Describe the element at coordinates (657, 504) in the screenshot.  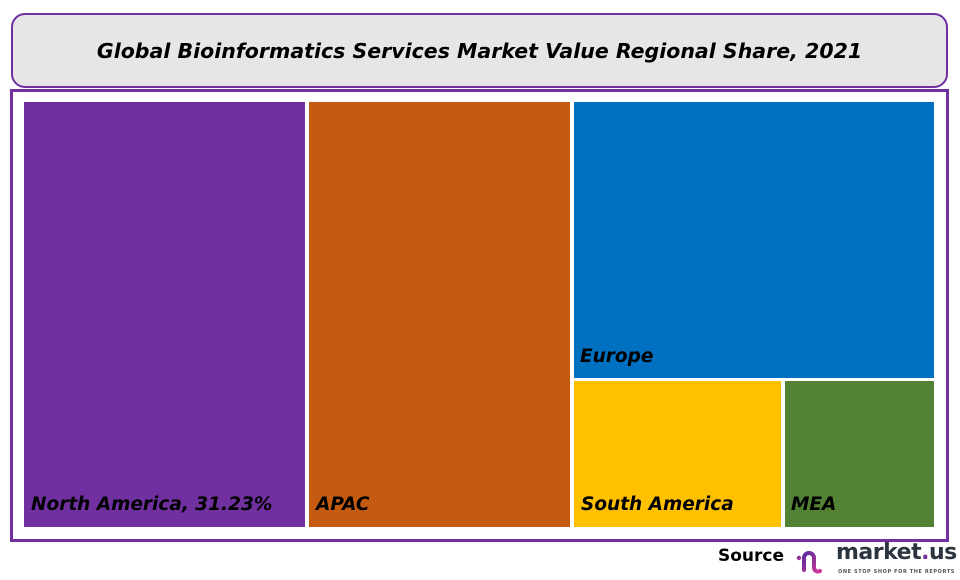
I see `tile-label-south-america: South America` at that location.